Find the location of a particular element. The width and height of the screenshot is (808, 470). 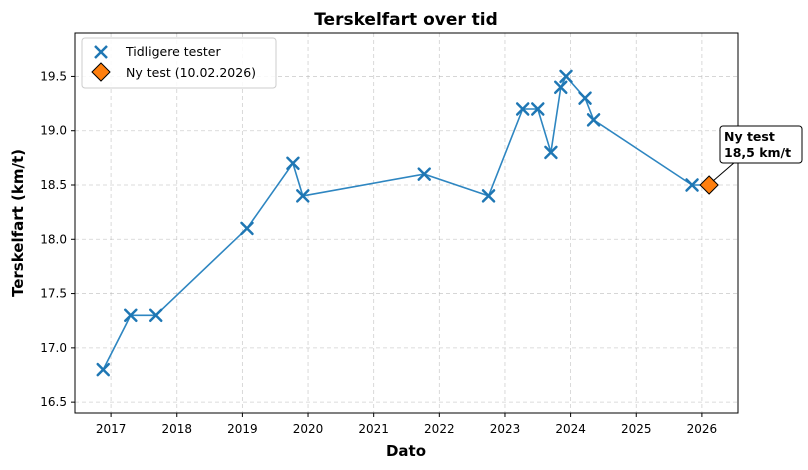

annotation: Ny test 18,5 km/t is located at coordinates (757, 153).